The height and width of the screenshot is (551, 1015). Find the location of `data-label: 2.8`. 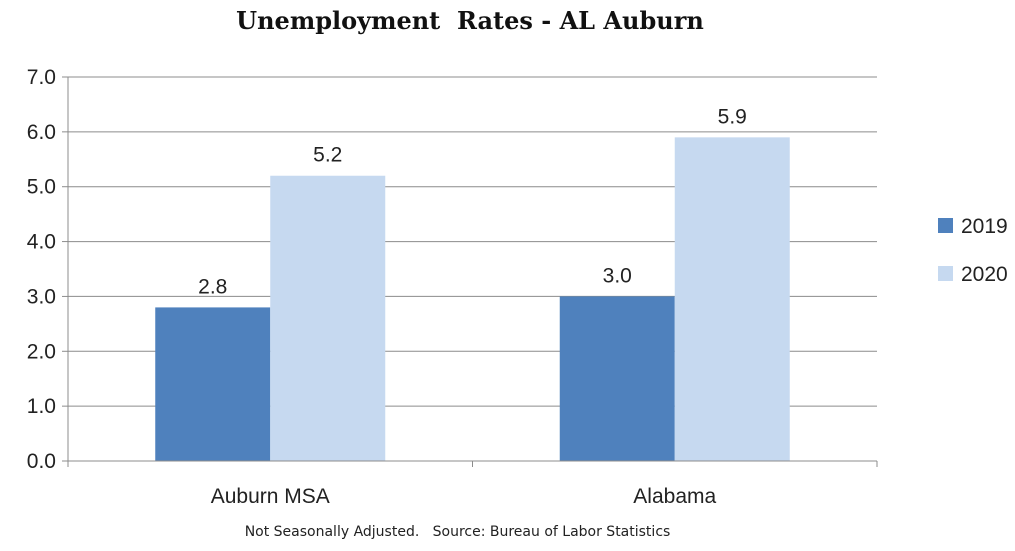

data-label: 2.8 is located at coordinates (212, 286).